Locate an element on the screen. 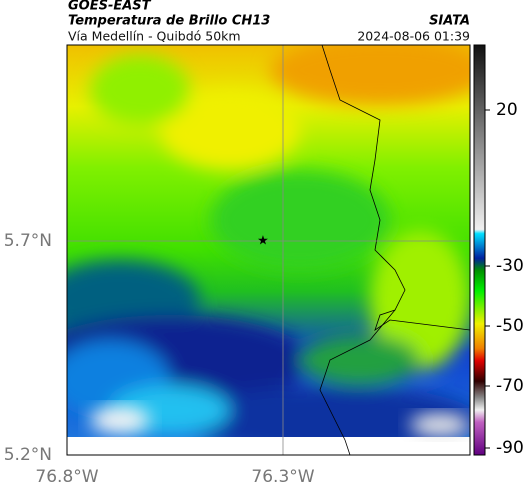 This screenshot has height=495, width=526. title: Temperatura de Brillo CH13 is located at coordinates (169, 21).